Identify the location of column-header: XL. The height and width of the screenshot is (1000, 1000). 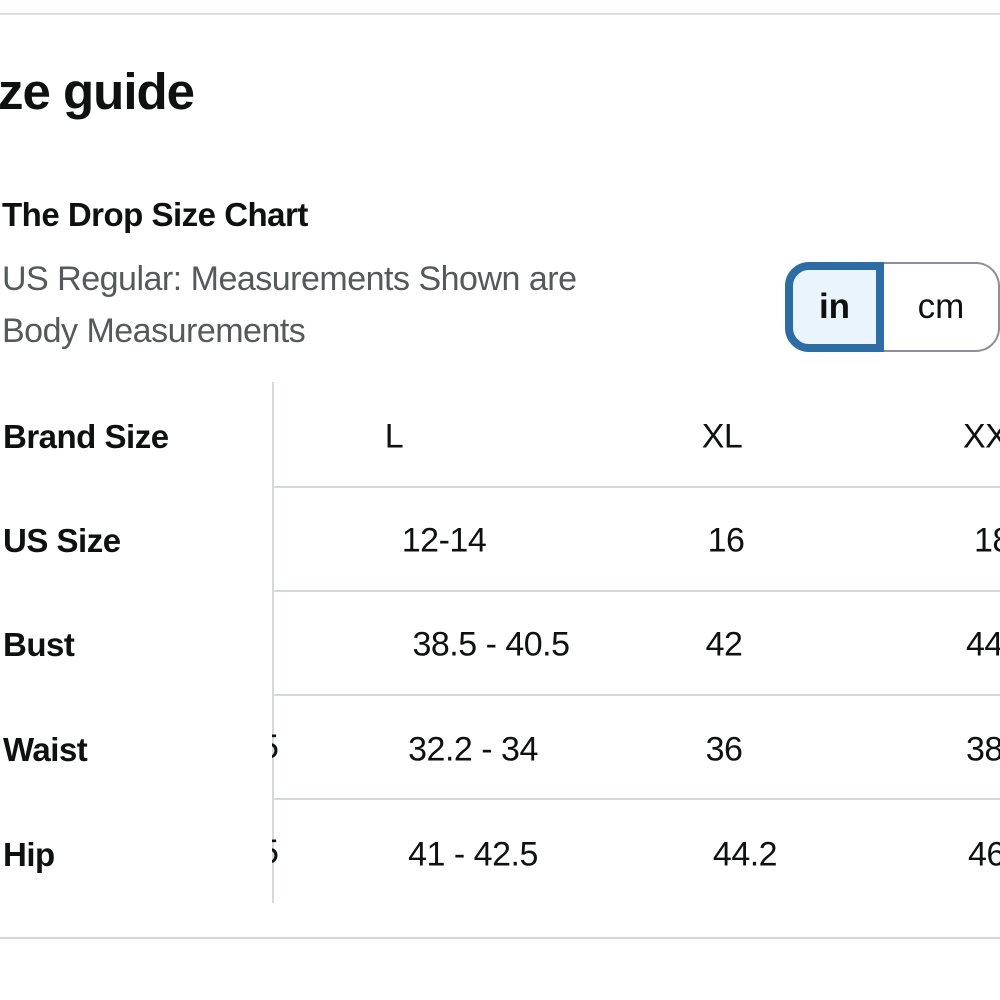
(722, 436).